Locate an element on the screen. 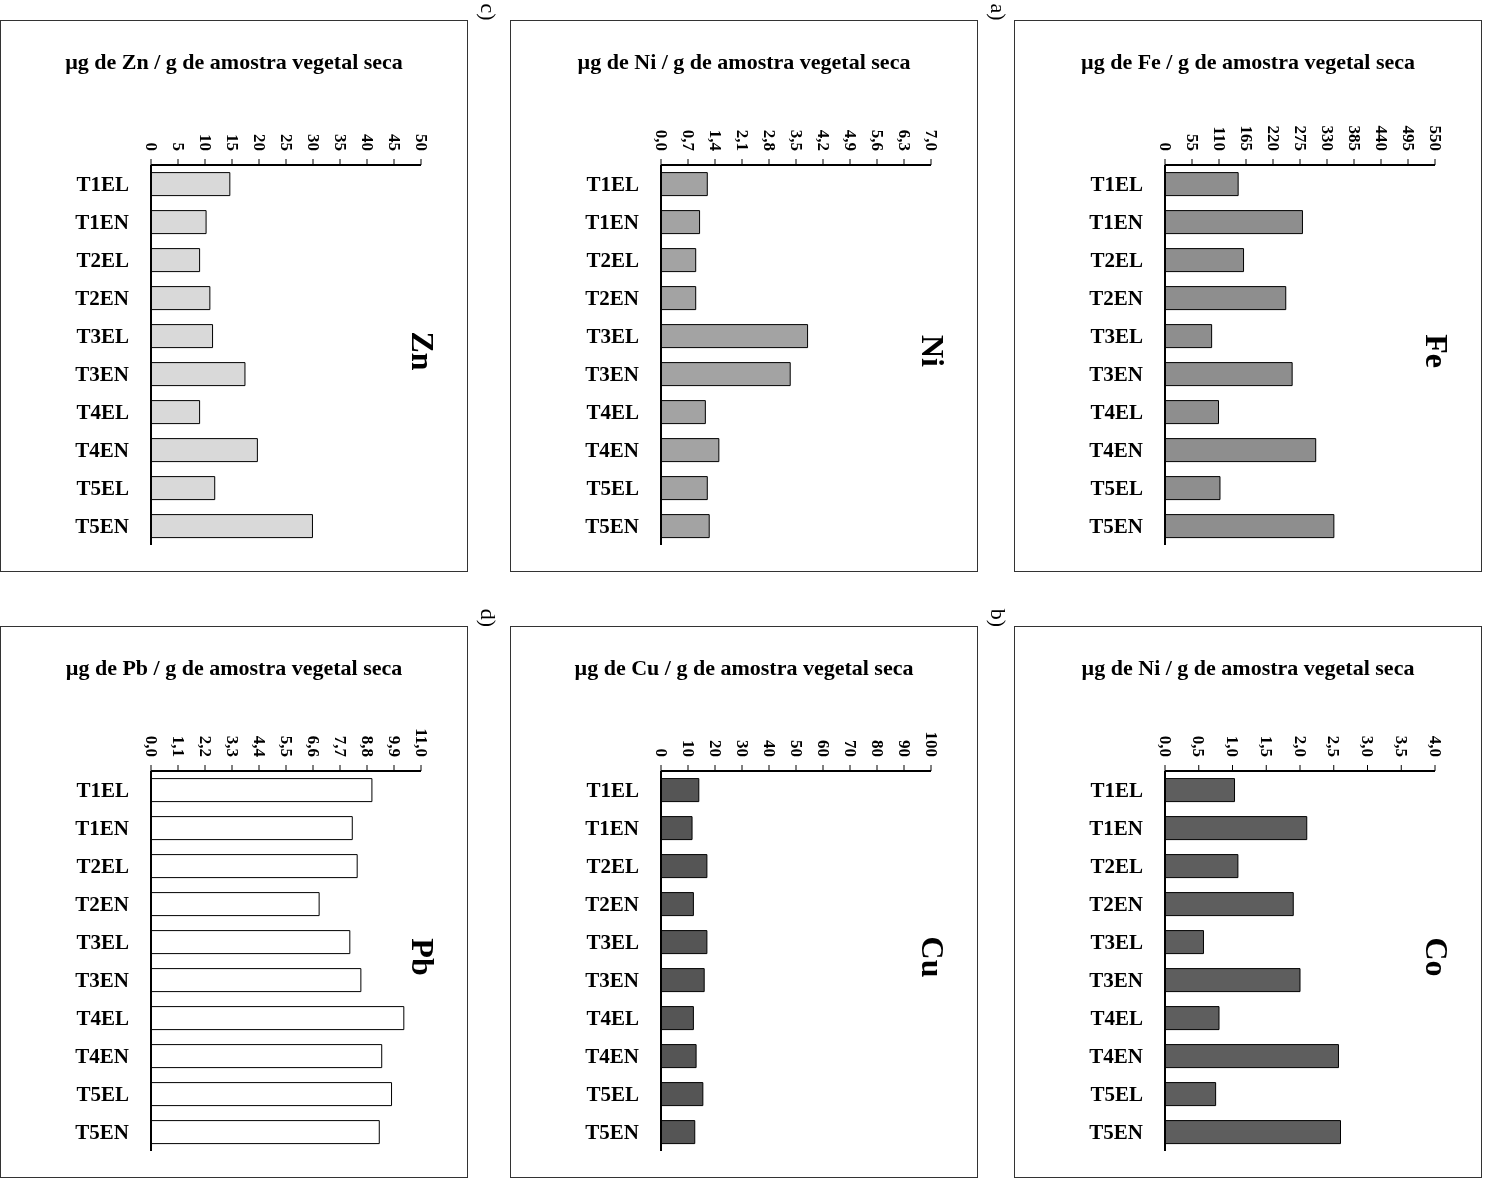 The height and width of the screenshot is (1181, 1488). x-tick-label: 8,8 is located at coordinates (367, 746).